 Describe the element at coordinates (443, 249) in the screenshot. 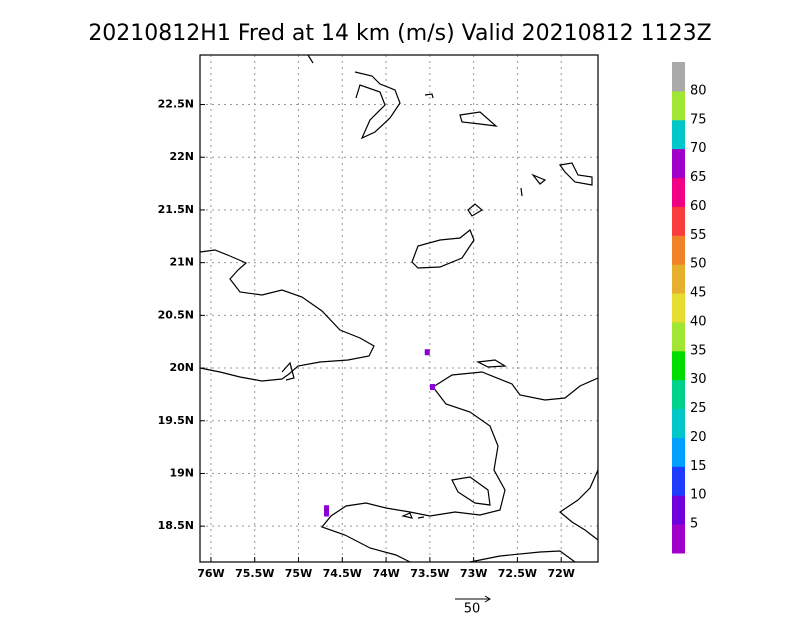

I see `great-inagua` at that location.